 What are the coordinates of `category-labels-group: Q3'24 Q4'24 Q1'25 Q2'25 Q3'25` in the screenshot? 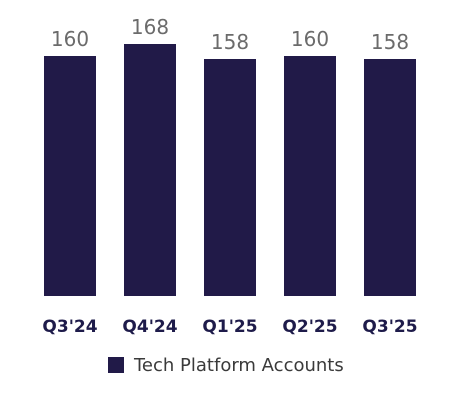 It's located at (229, 327).